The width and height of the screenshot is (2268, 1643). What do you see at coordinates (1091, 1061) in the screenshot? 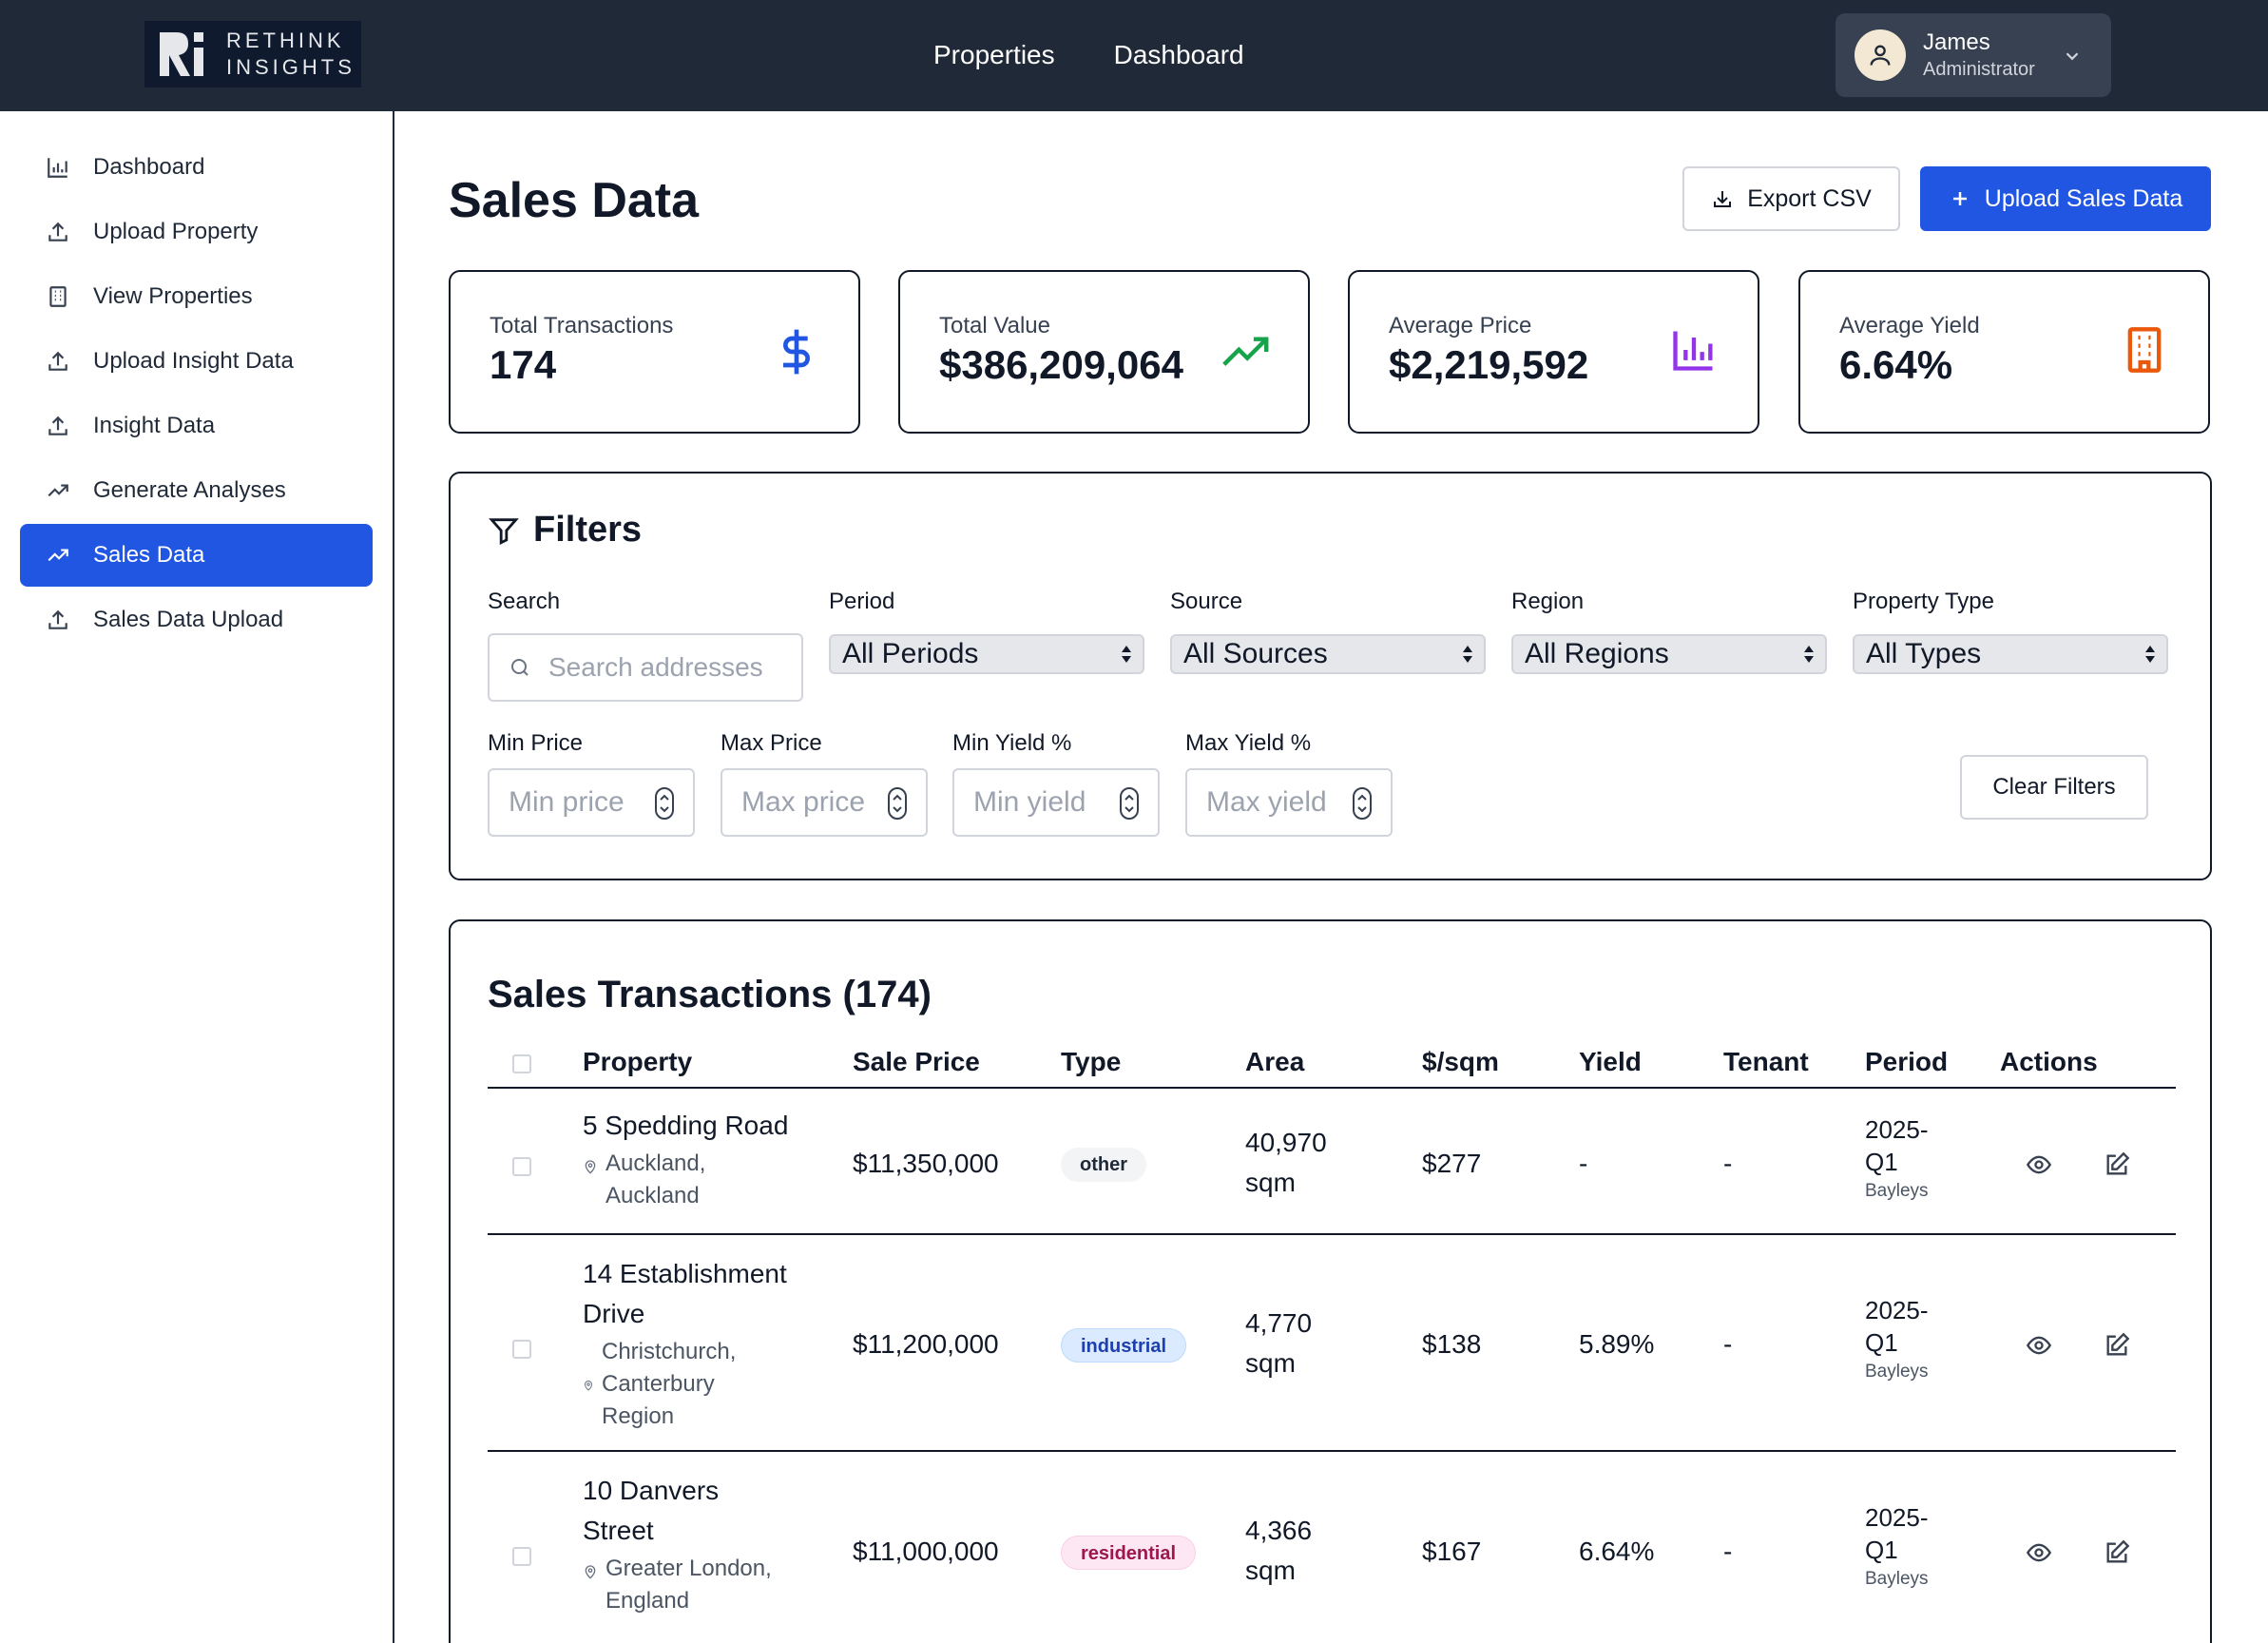
I see `column-header-type: Type` at bounding box center [1091, 1061].